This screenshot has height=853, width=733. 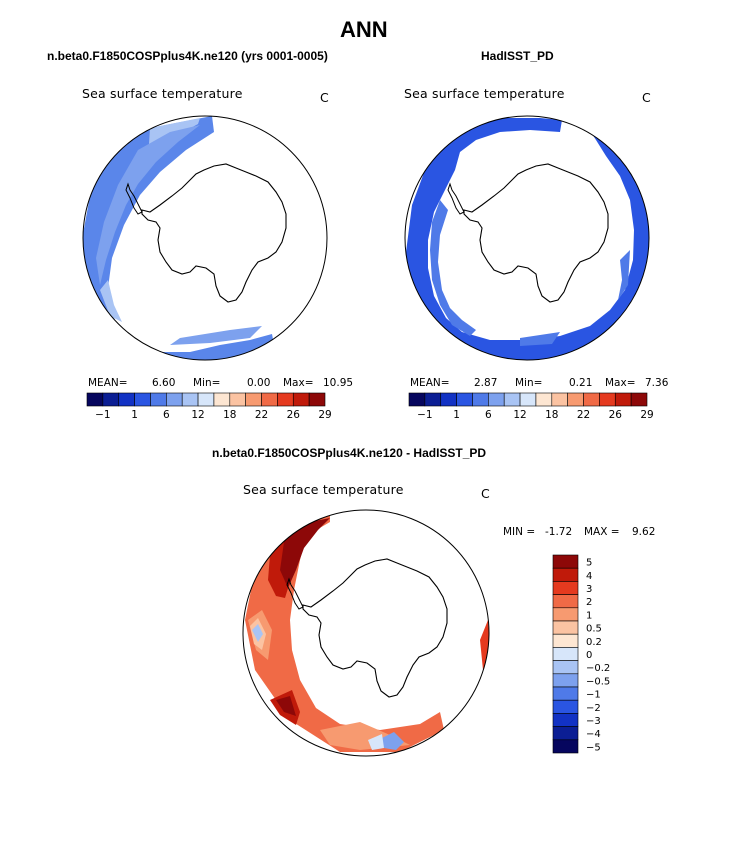 I want to click on right-colorbar-tick-label: 1, so click(x=456, y=415).